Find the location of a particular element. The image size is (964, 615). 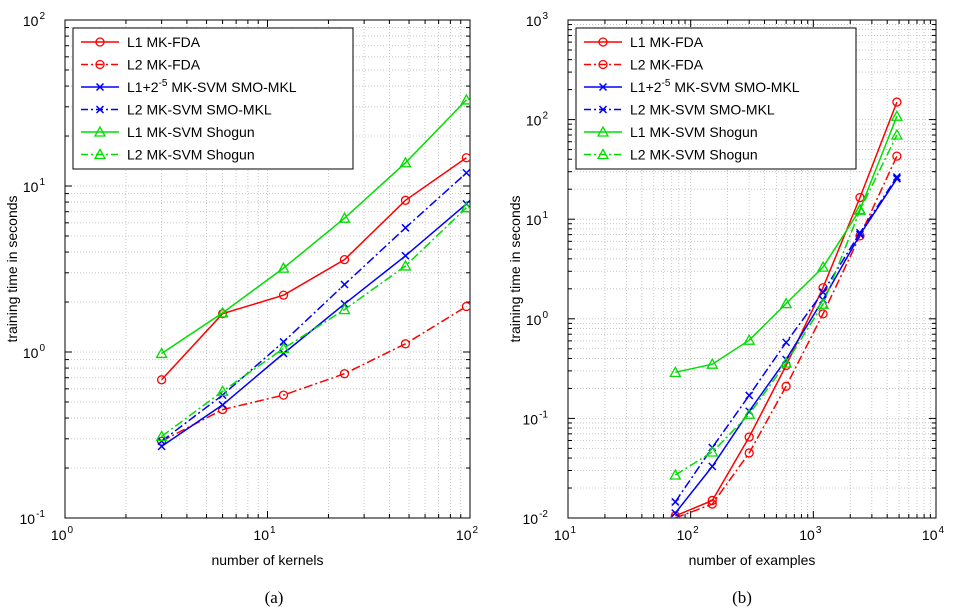

x-tick-label: 10² is located at coordinates (467, 534).